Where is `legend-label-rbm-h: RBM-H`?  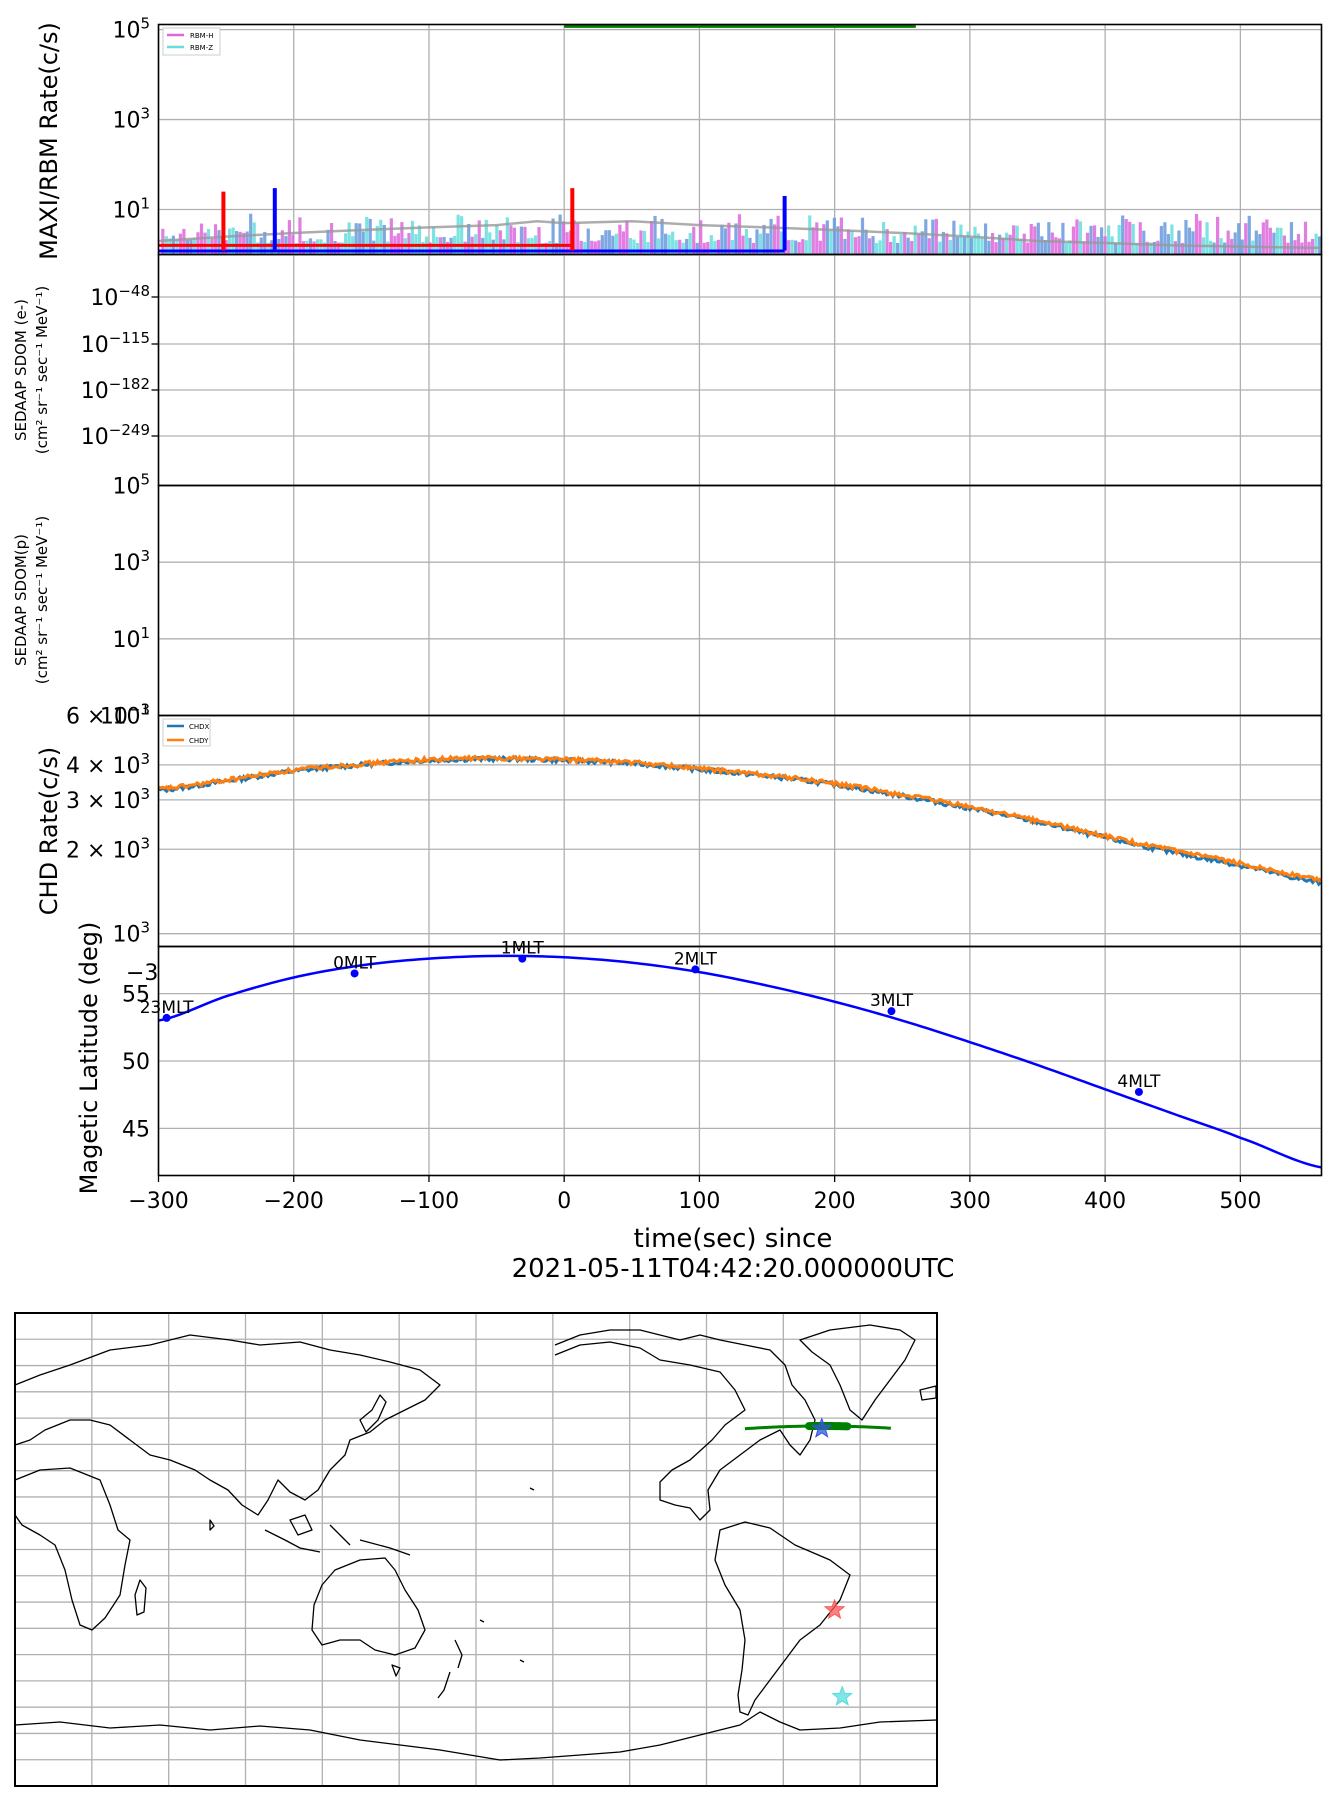 legend-label-rbm-h: RBM-H is located at coordinates (202, 36).